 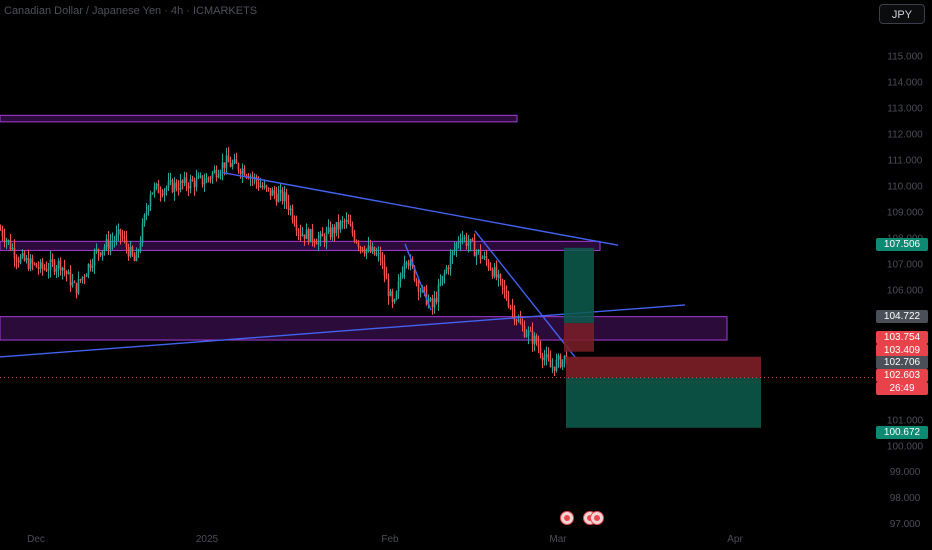 What do you see at coordinates (905, 186) in the screenshot?
I see `y-tick-label: 110.000` at bounding box center [905, 186].